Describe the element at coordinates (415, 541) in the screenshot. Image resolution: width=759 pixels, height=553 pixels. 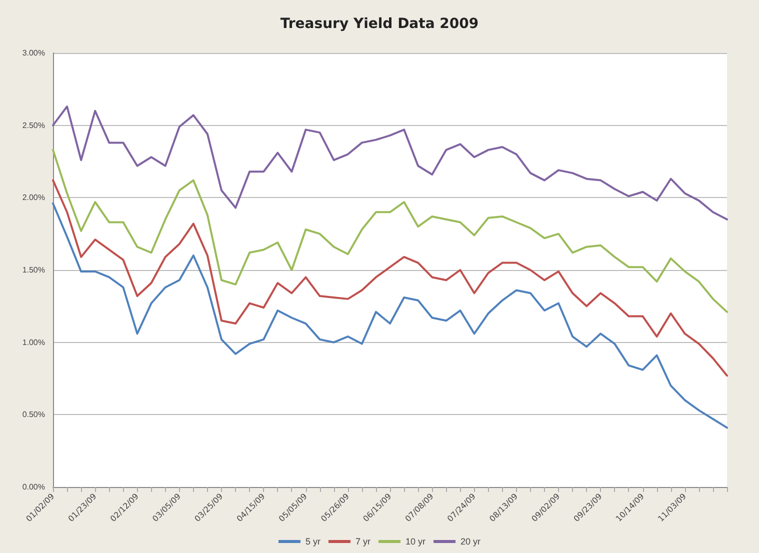
I see `legend-label: 10 yr` at that location.